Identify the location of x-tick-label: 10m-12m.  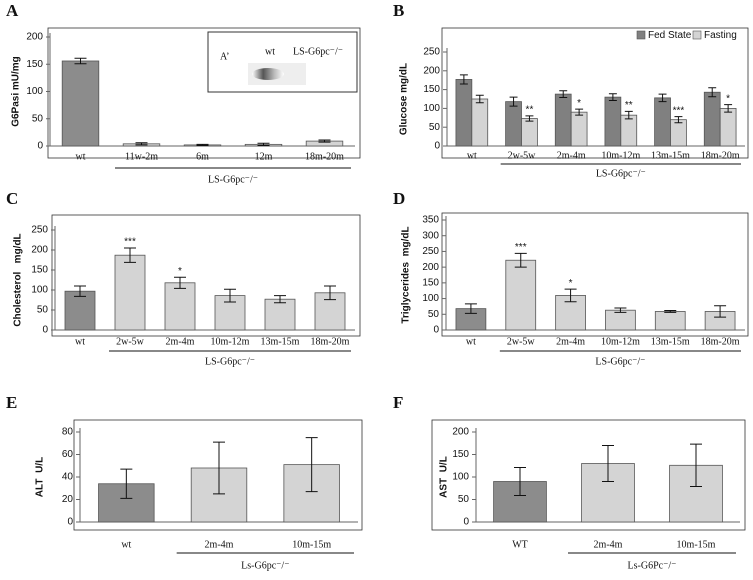
(230, 341).